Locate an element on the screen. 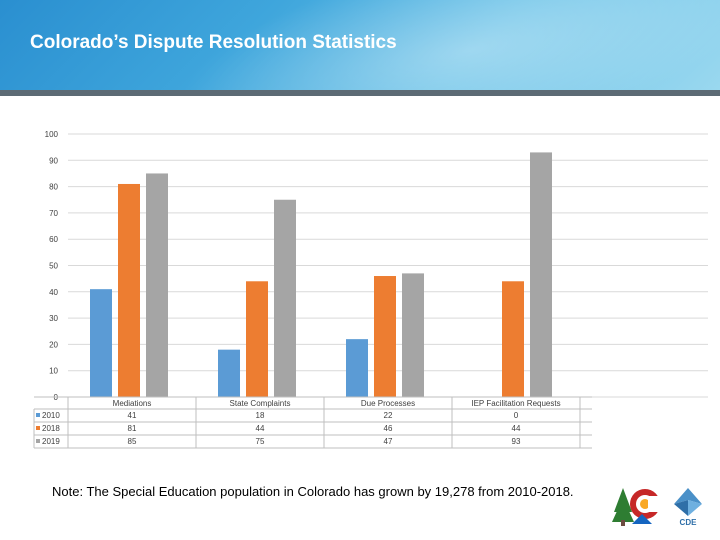 The image size is (720, 540). legend-label: 2010 is located at coordinates (51, 415).